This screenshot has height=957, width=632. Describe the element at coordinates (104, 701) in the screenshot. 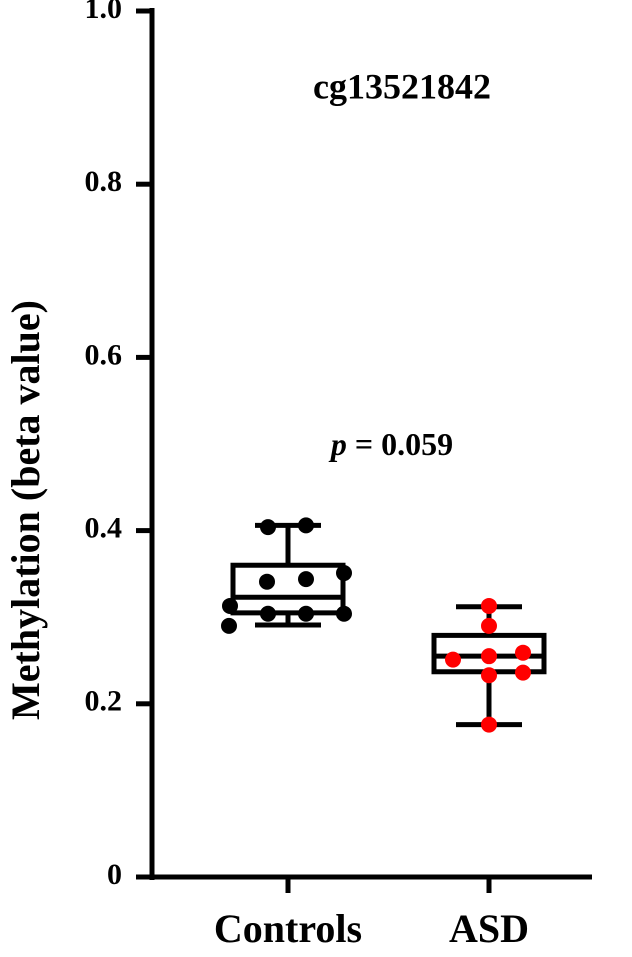

I see `y-tick-label: 0.2` at that location.